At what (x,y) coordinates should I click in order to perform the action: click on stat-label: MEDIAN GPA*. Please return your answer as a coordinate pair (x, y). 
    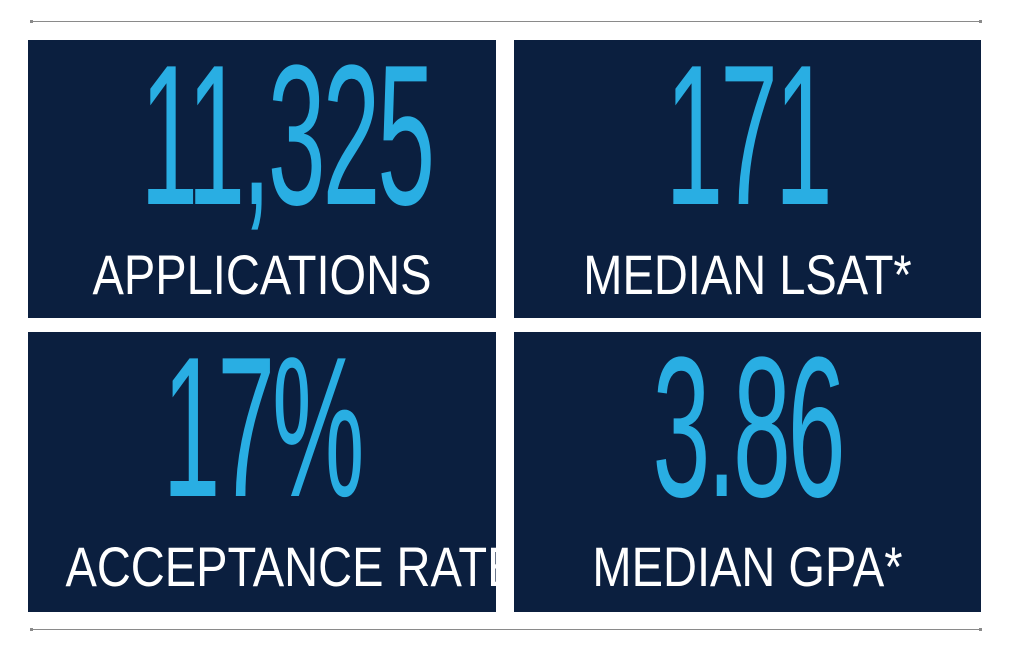
    Looking at the image, I should click on (747, 566).